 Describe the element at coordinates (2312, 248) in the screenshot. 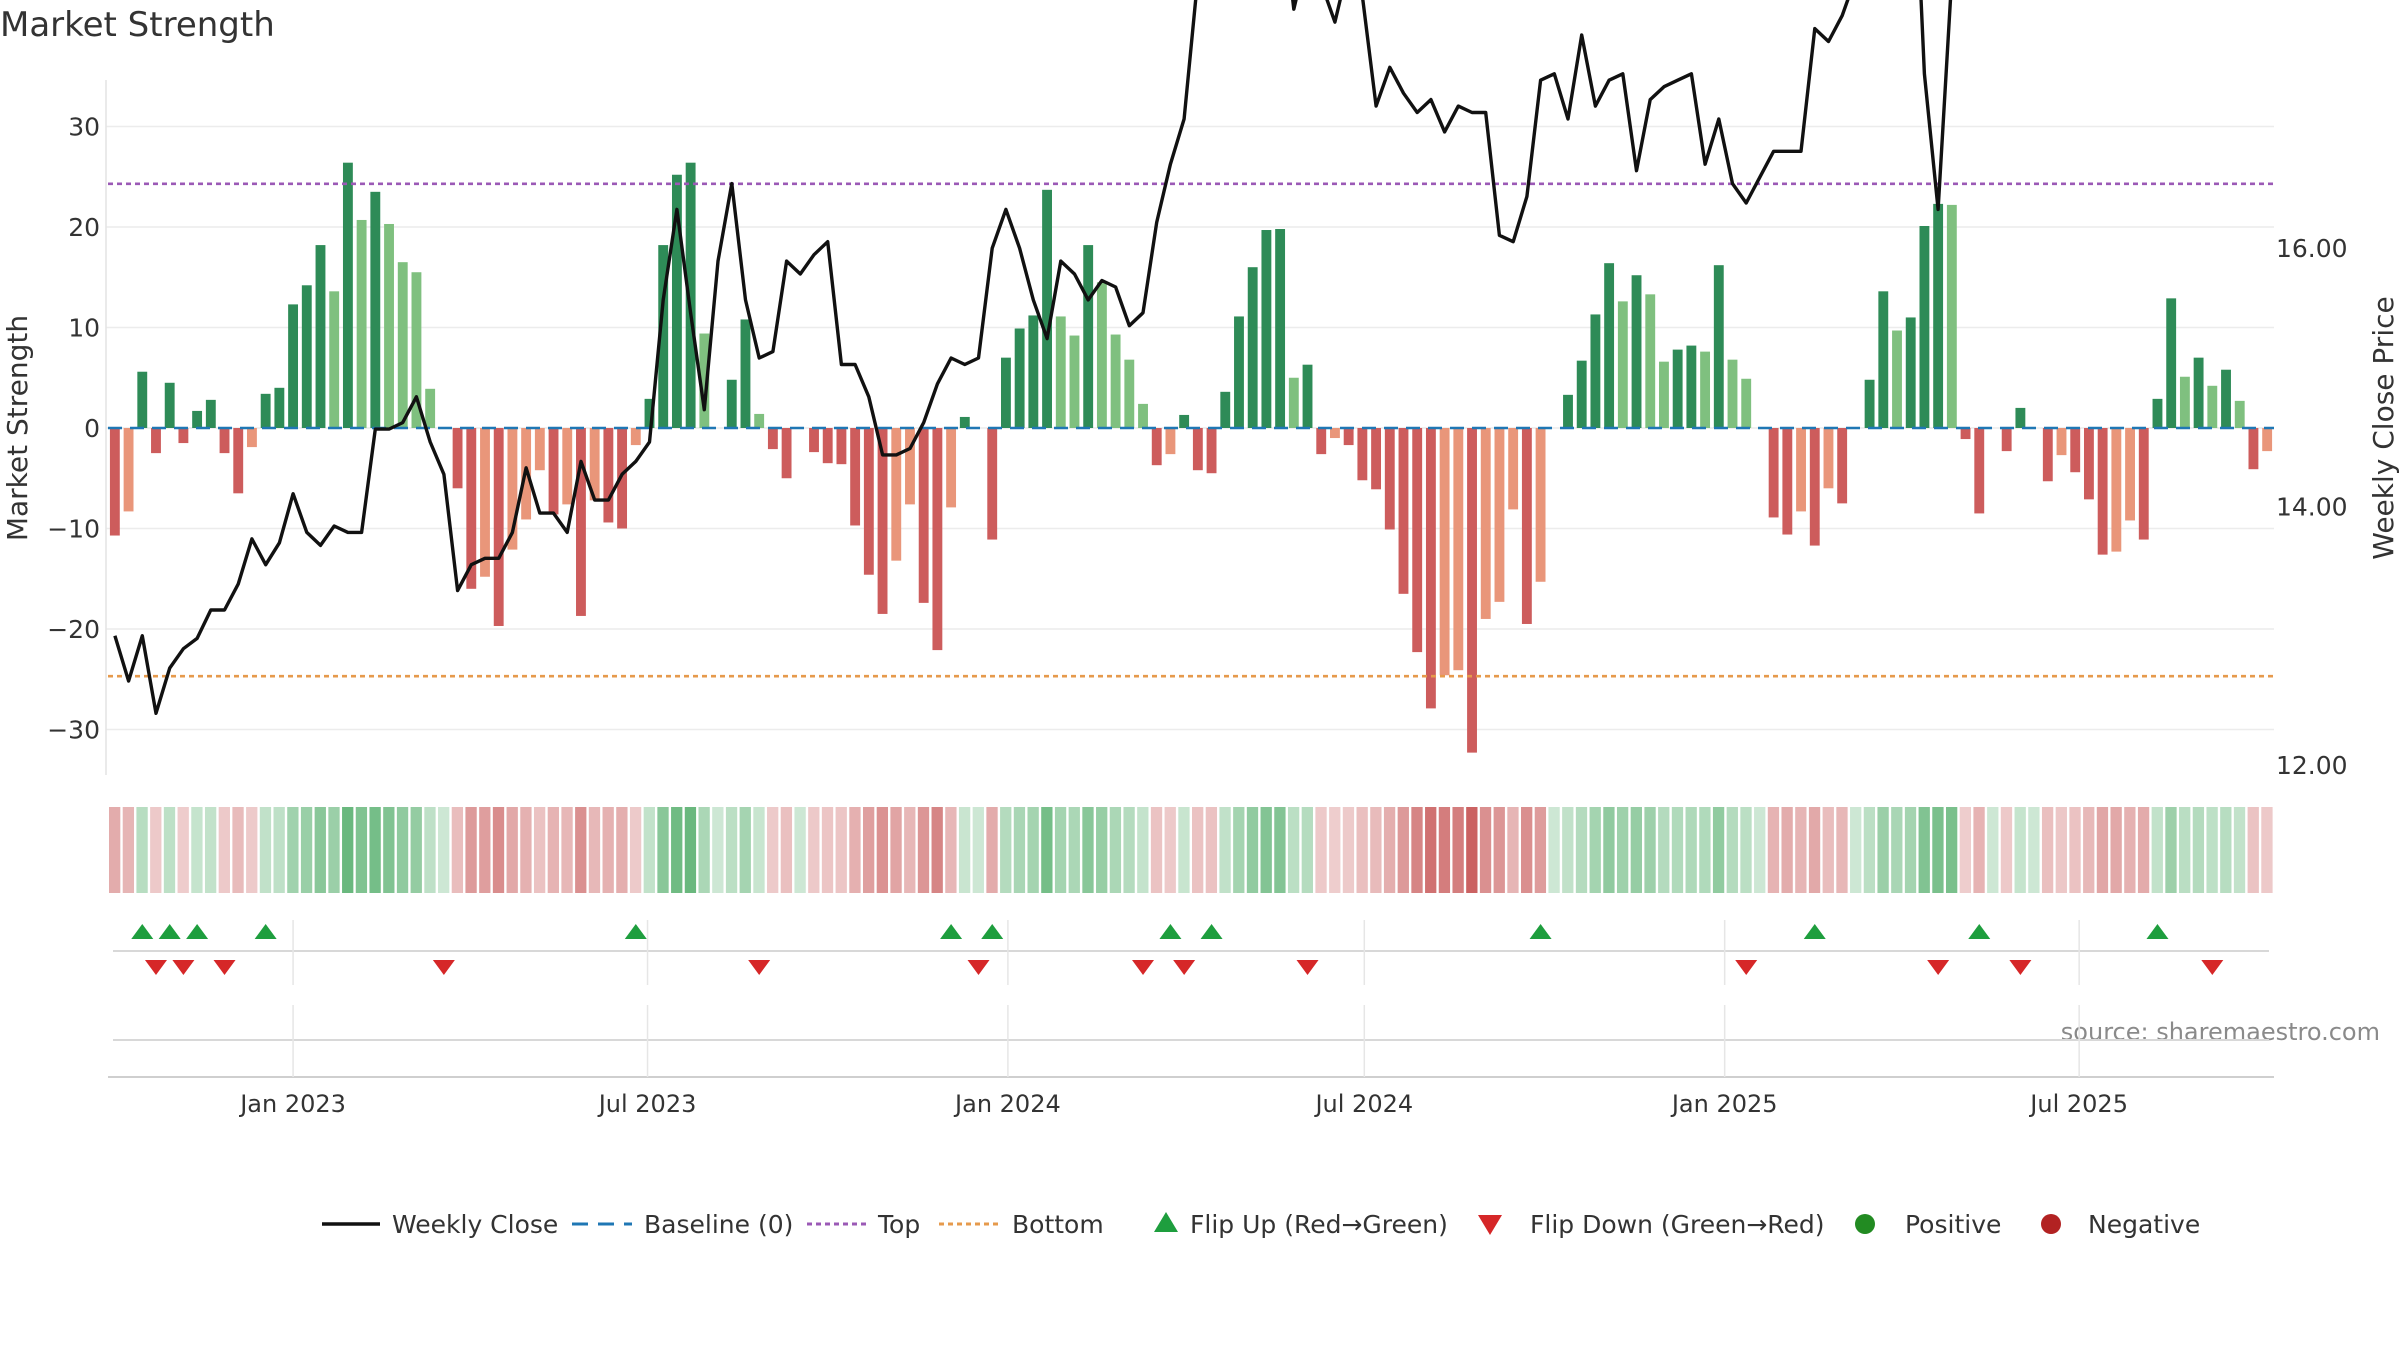

I see `y-tick-right: 16.00` at that location.